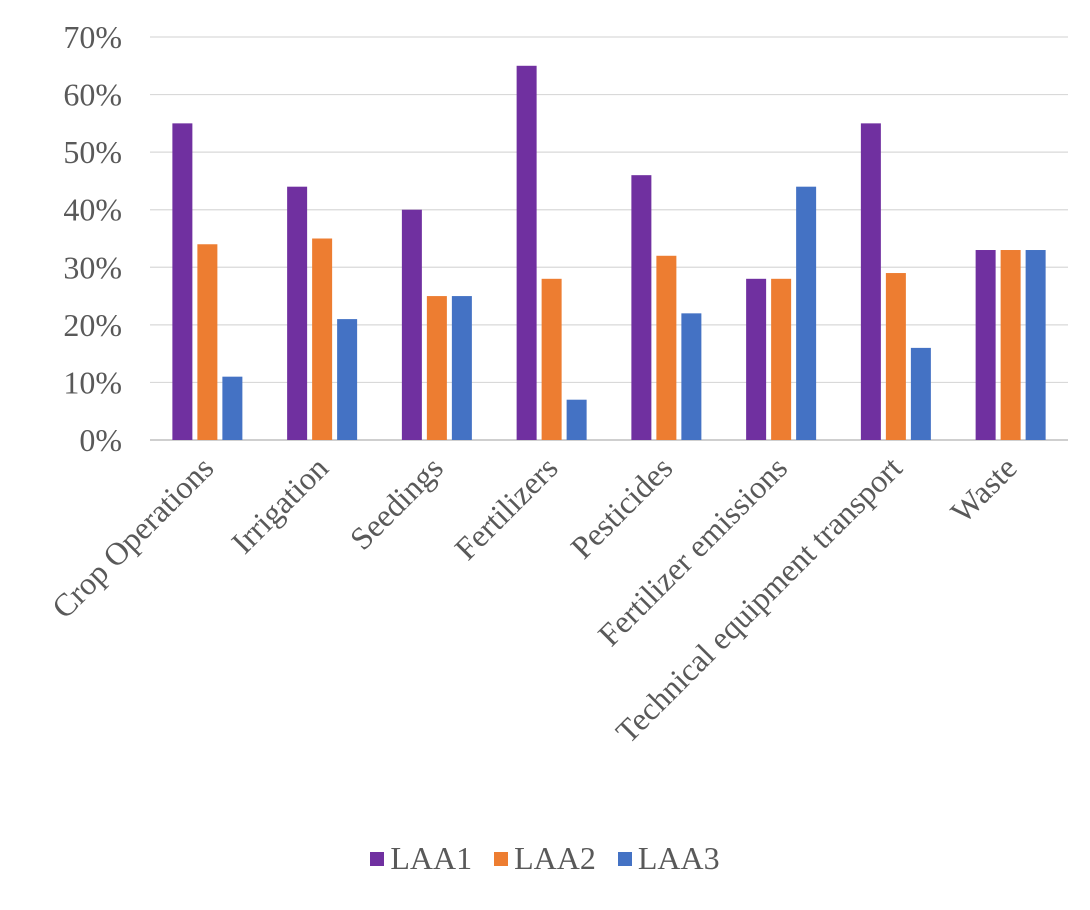 The height and width of the screenshot is (910, 1090). I want to click on x-tick-label: Seedings, so click(396, 502).